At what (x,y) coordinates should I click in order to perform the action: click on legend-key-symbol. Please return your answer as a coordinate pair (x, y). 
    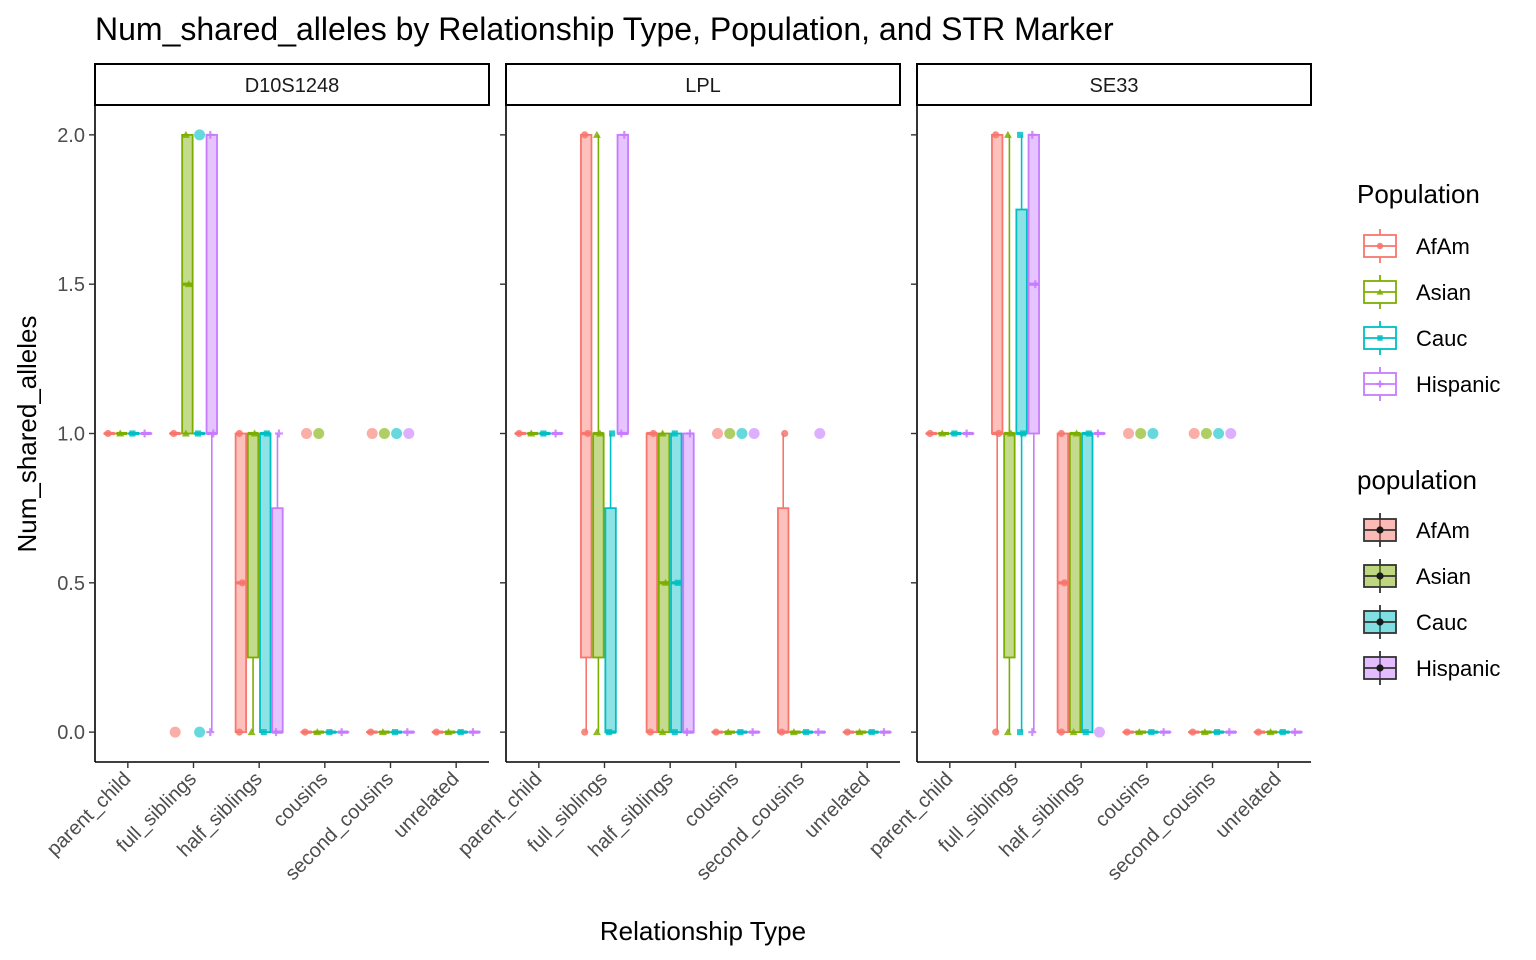
    Looking at the image, I should click on (1380, 246).